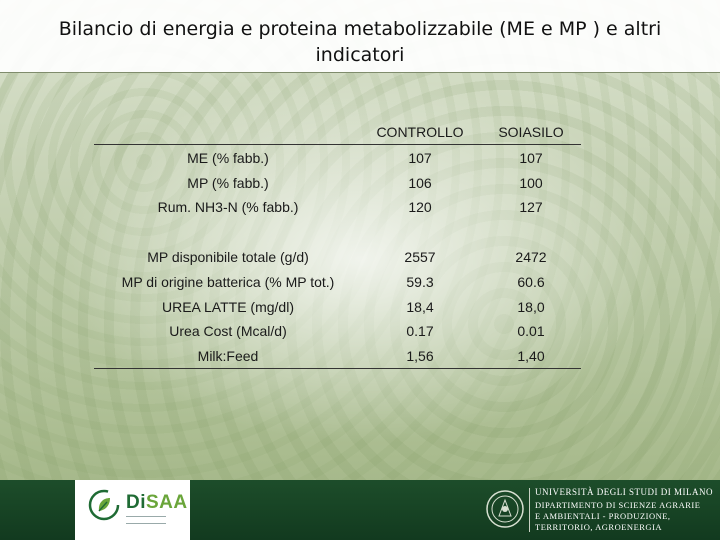  What do you see at coordinates (228, 257) in the screenshot?
I see `row-label: MP disponibile totale (g/d)` at bounding box center [228, 257].